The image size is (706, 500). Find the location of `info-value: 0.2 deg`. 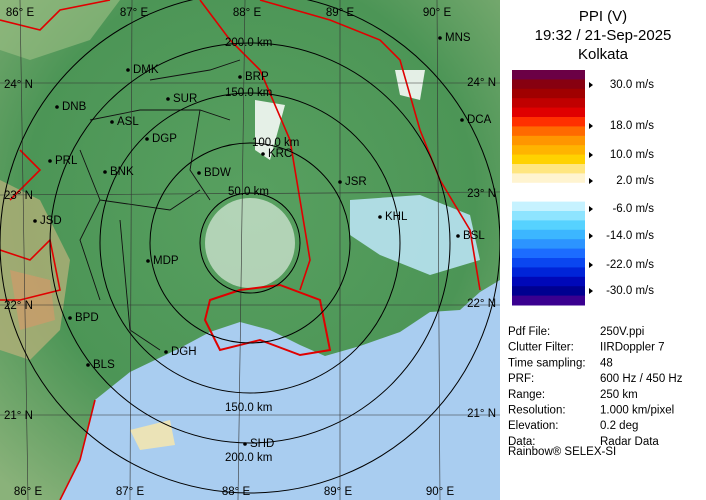

info-value: 0.2 deg is located at coordinates (619, 426).